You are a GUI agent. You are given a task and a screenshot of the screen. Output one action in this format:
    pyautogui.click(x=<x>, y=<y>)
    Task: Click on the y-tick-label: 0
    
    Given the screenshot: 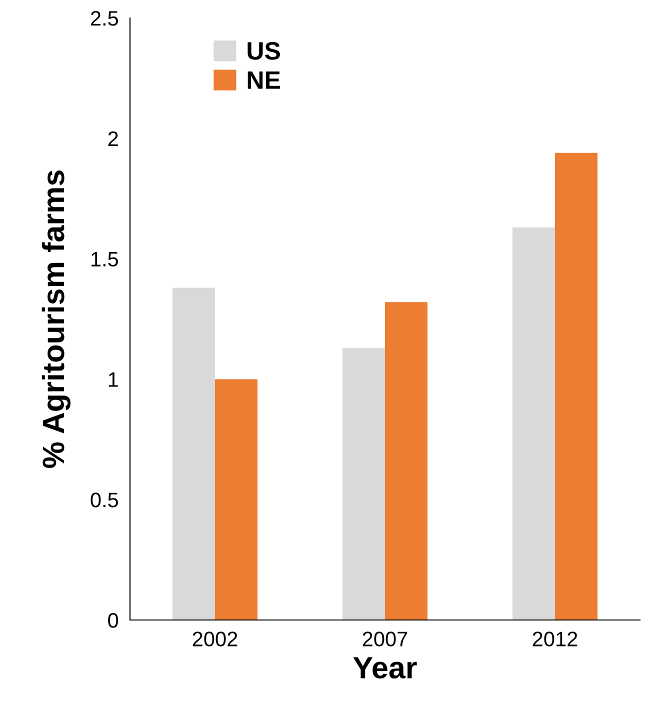 What is the action you would take?
    pyautogui.click(x=113, y=620)
    